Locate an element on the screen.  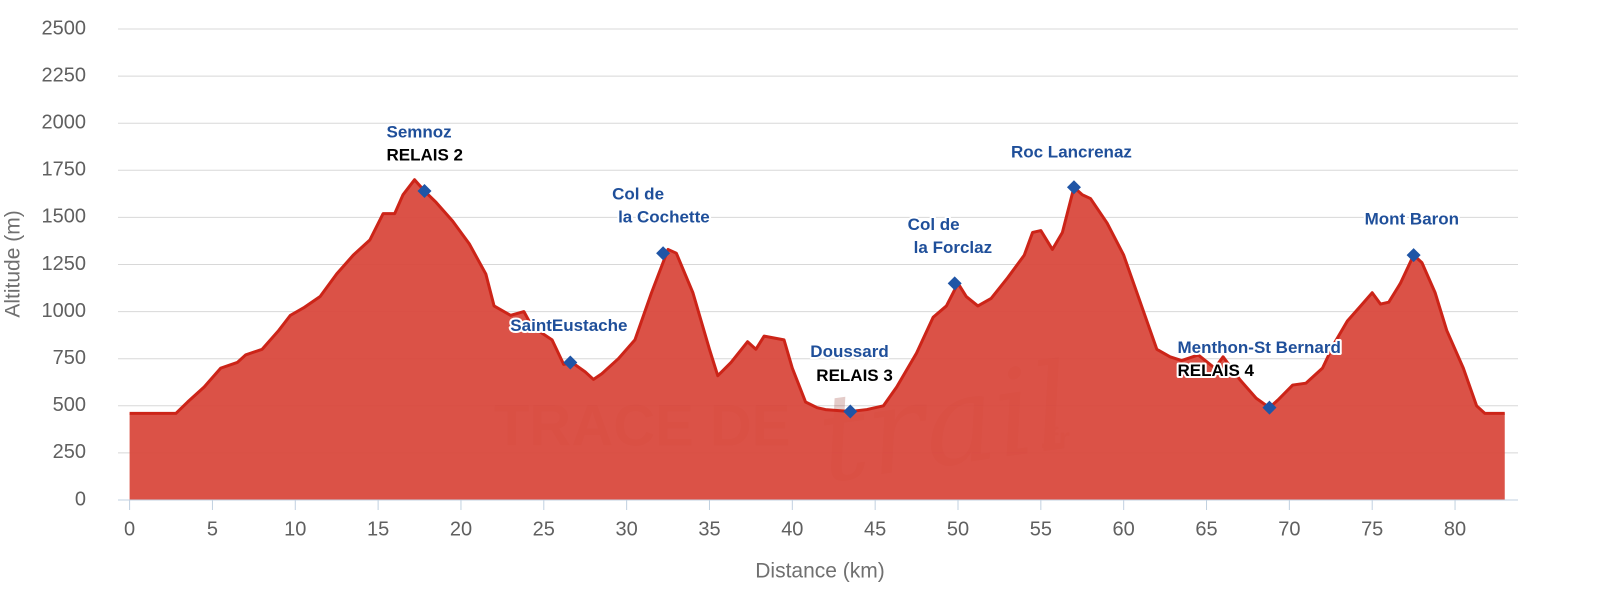
waypoint-label: Doussard is located at coordinates (849, 351).